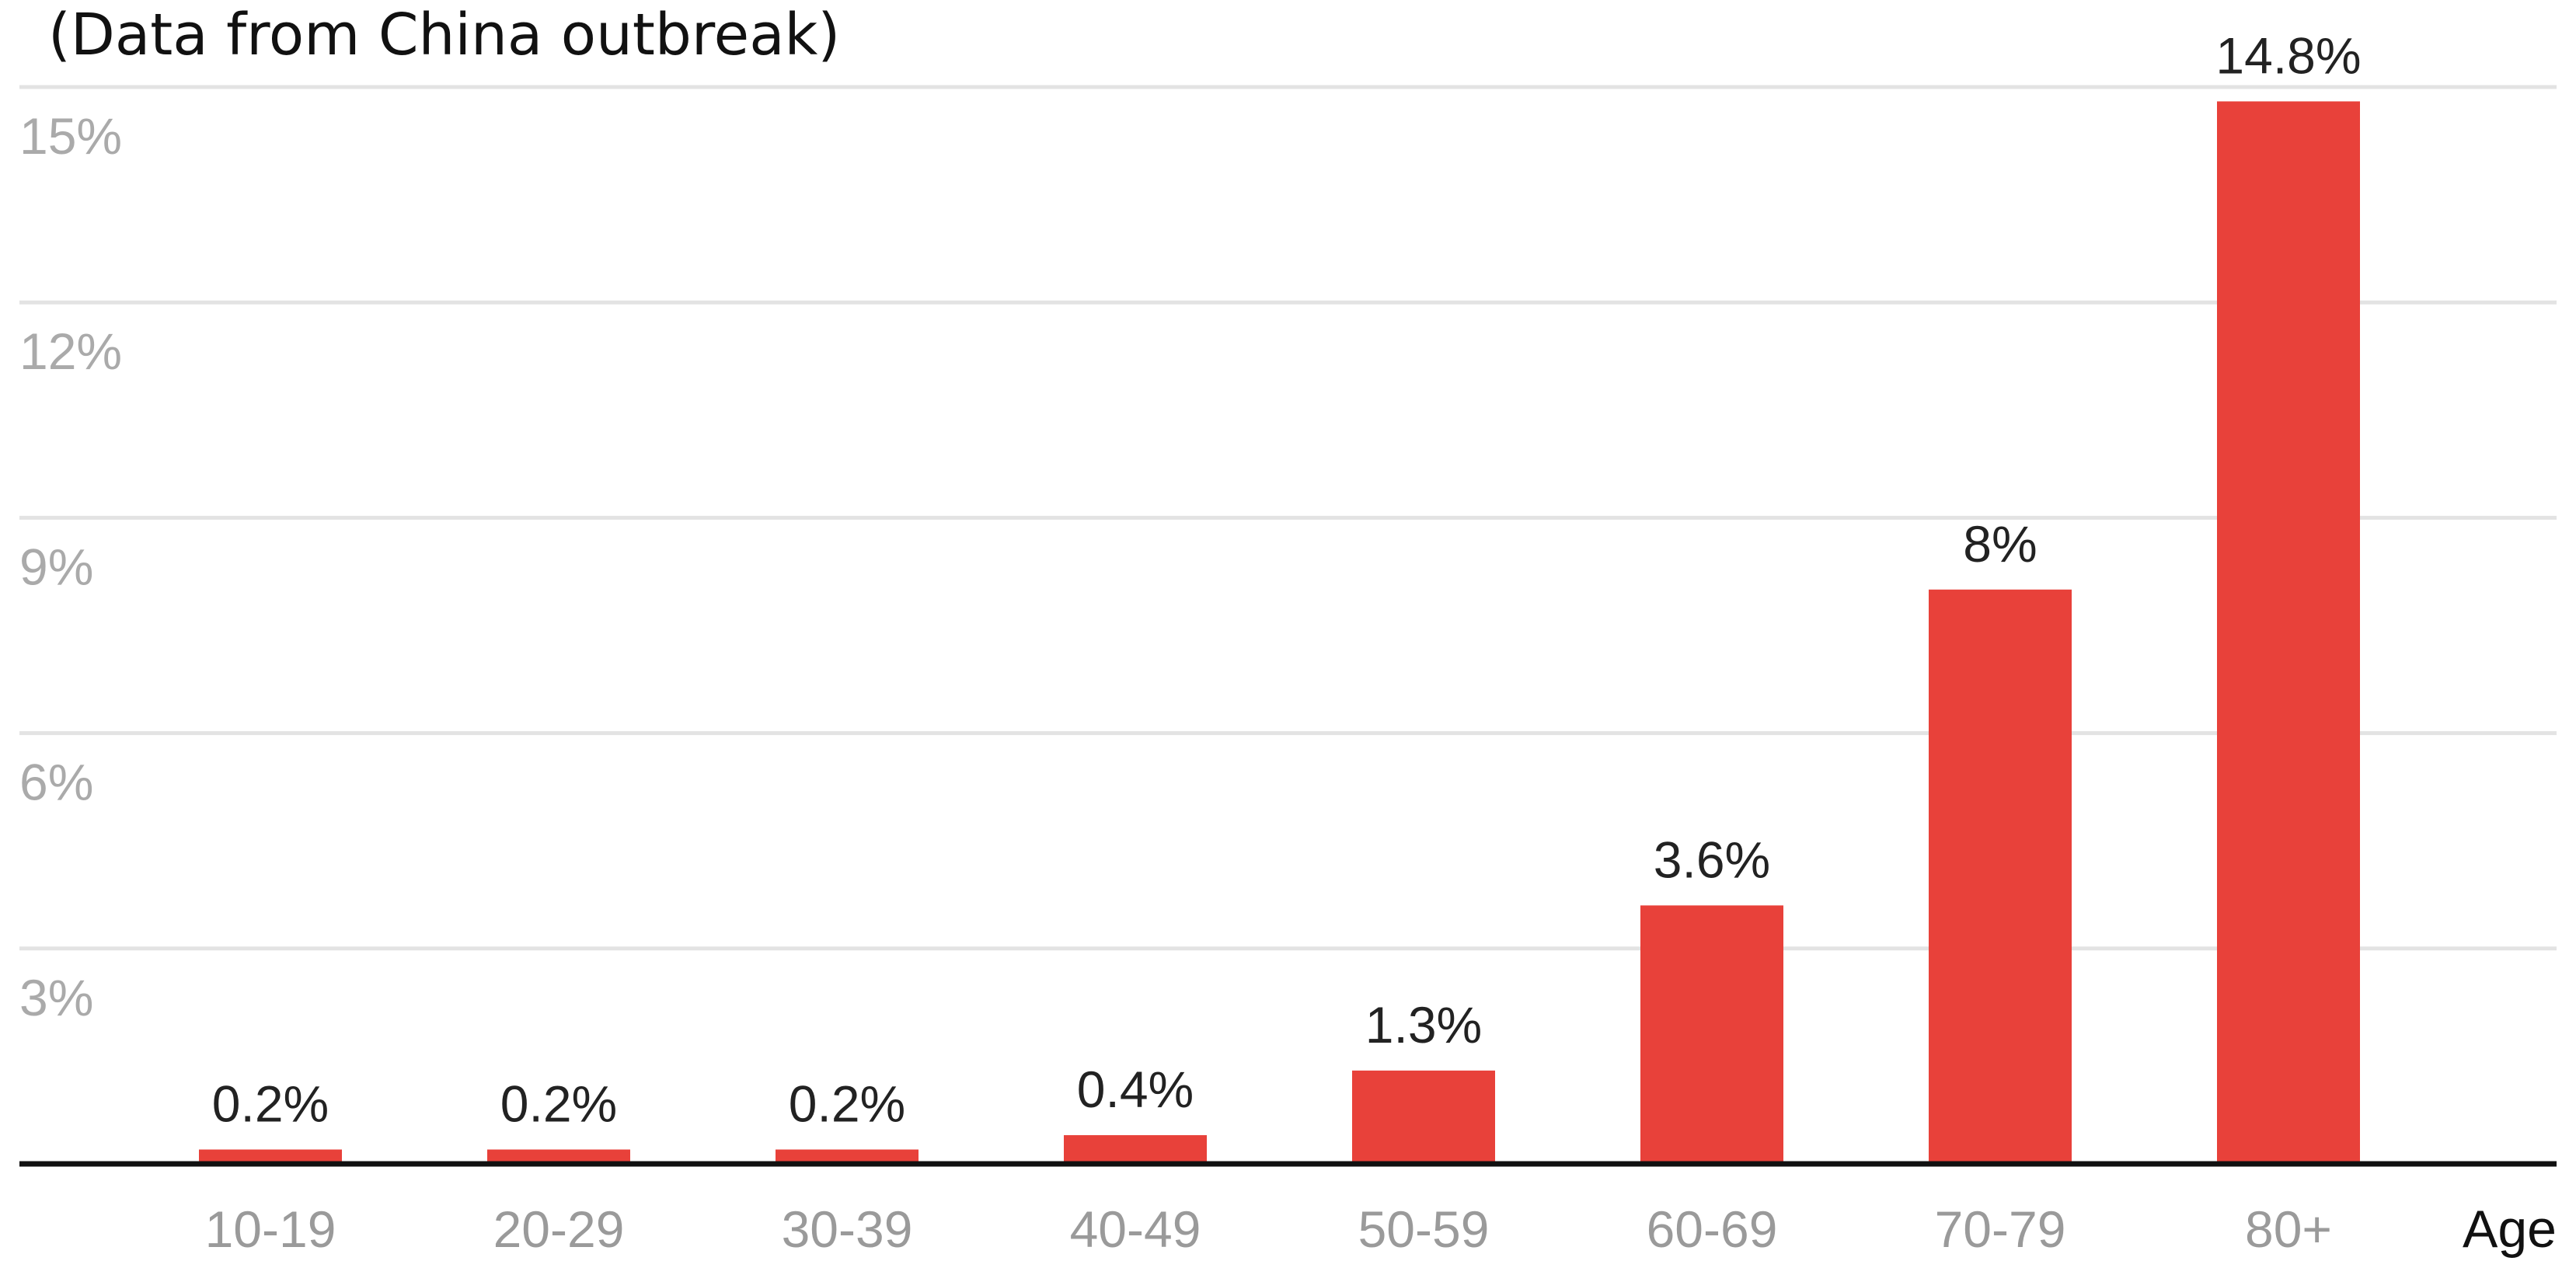 Image resolution: width=2576 pixels, height=1261 pixels. I want to click on x-tick-label: 10-19, so click(270, 1229).